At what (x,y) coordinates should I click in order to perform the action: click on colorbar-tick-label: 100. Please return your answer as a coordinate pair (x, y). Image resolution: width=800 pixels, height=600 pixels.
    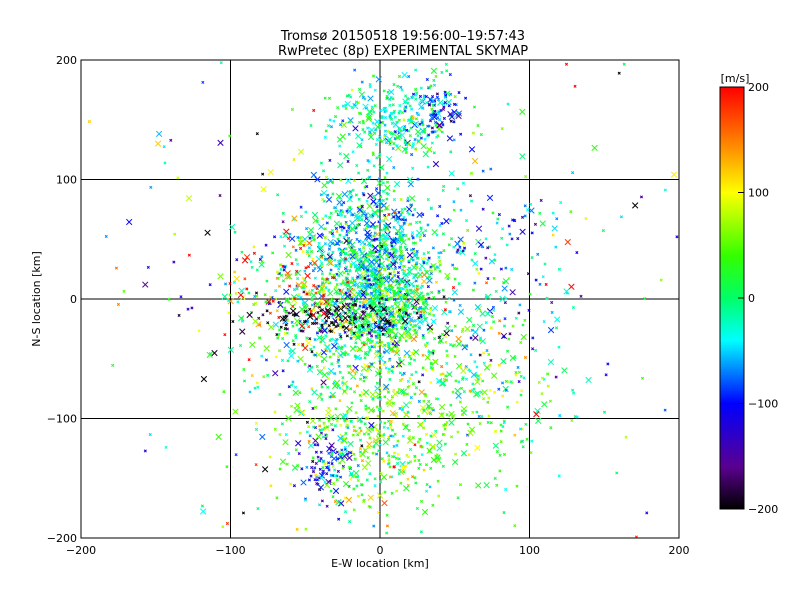
    Looking at the image, I should click on (758, 193).